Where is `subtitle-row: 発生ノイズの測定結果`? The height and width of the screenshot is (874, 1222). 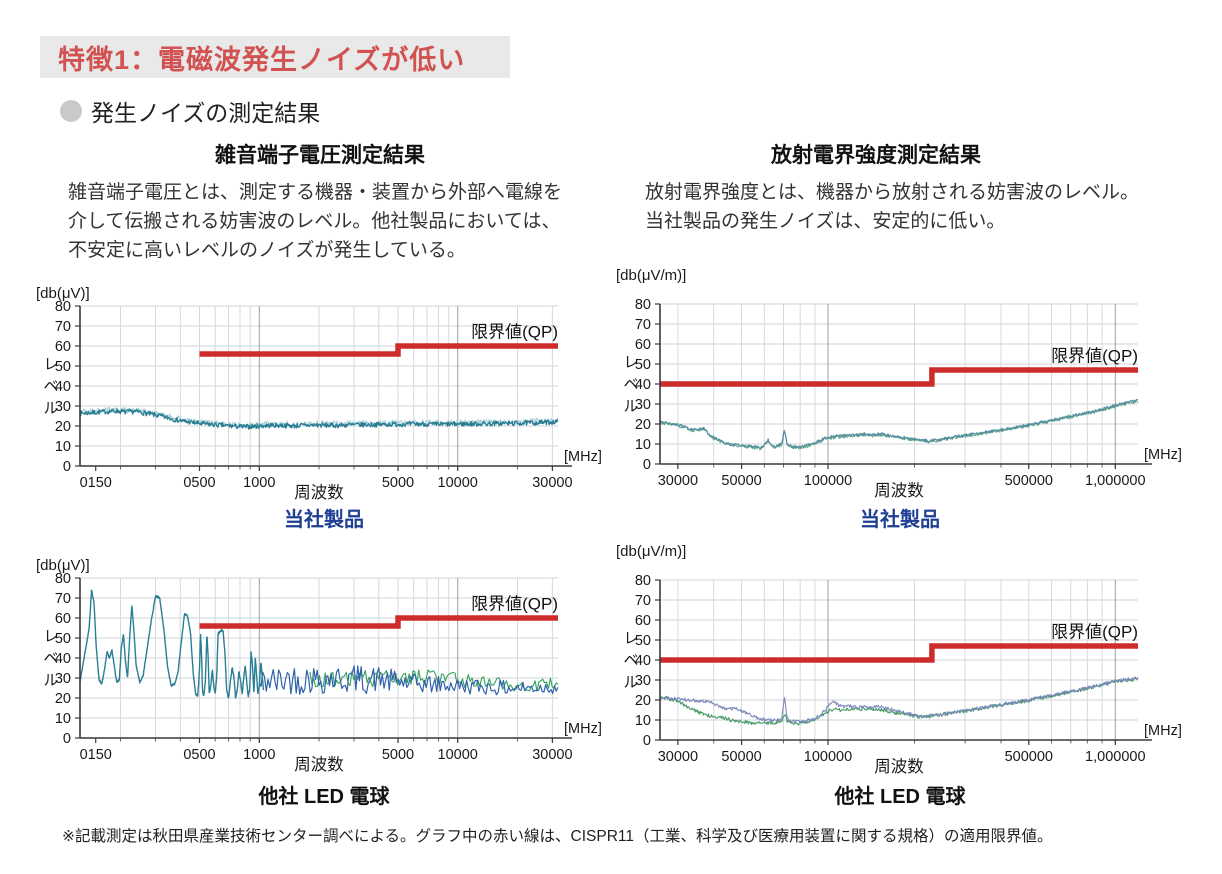
subtitle-row: 発生ノイズの測定結果 is located at coordinates (190, 111).